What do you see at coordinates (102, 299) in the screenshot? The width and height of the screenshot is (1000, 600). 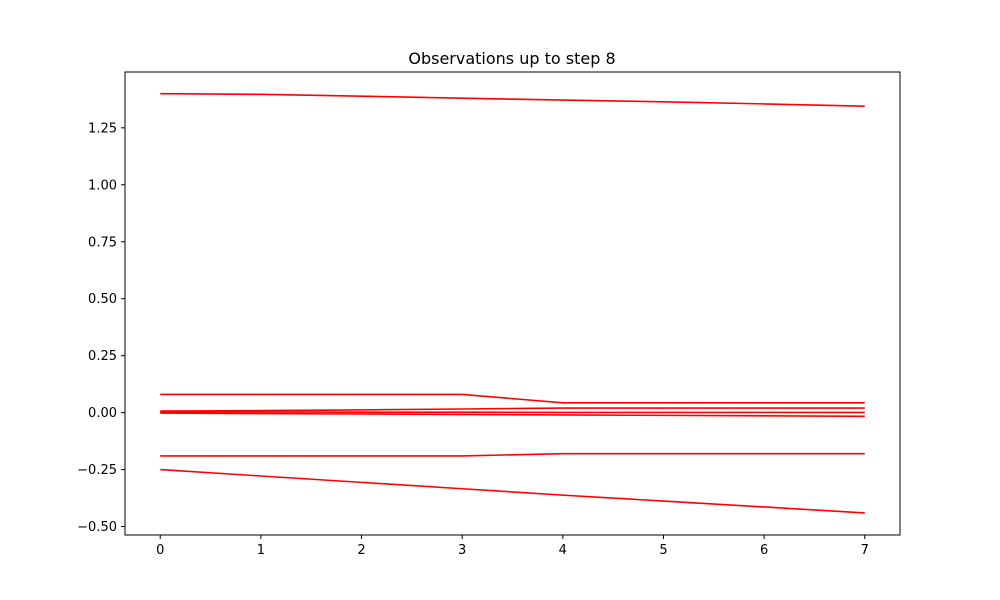 I see `y-tick-label: 0.50` at bounding box center [102, 299].